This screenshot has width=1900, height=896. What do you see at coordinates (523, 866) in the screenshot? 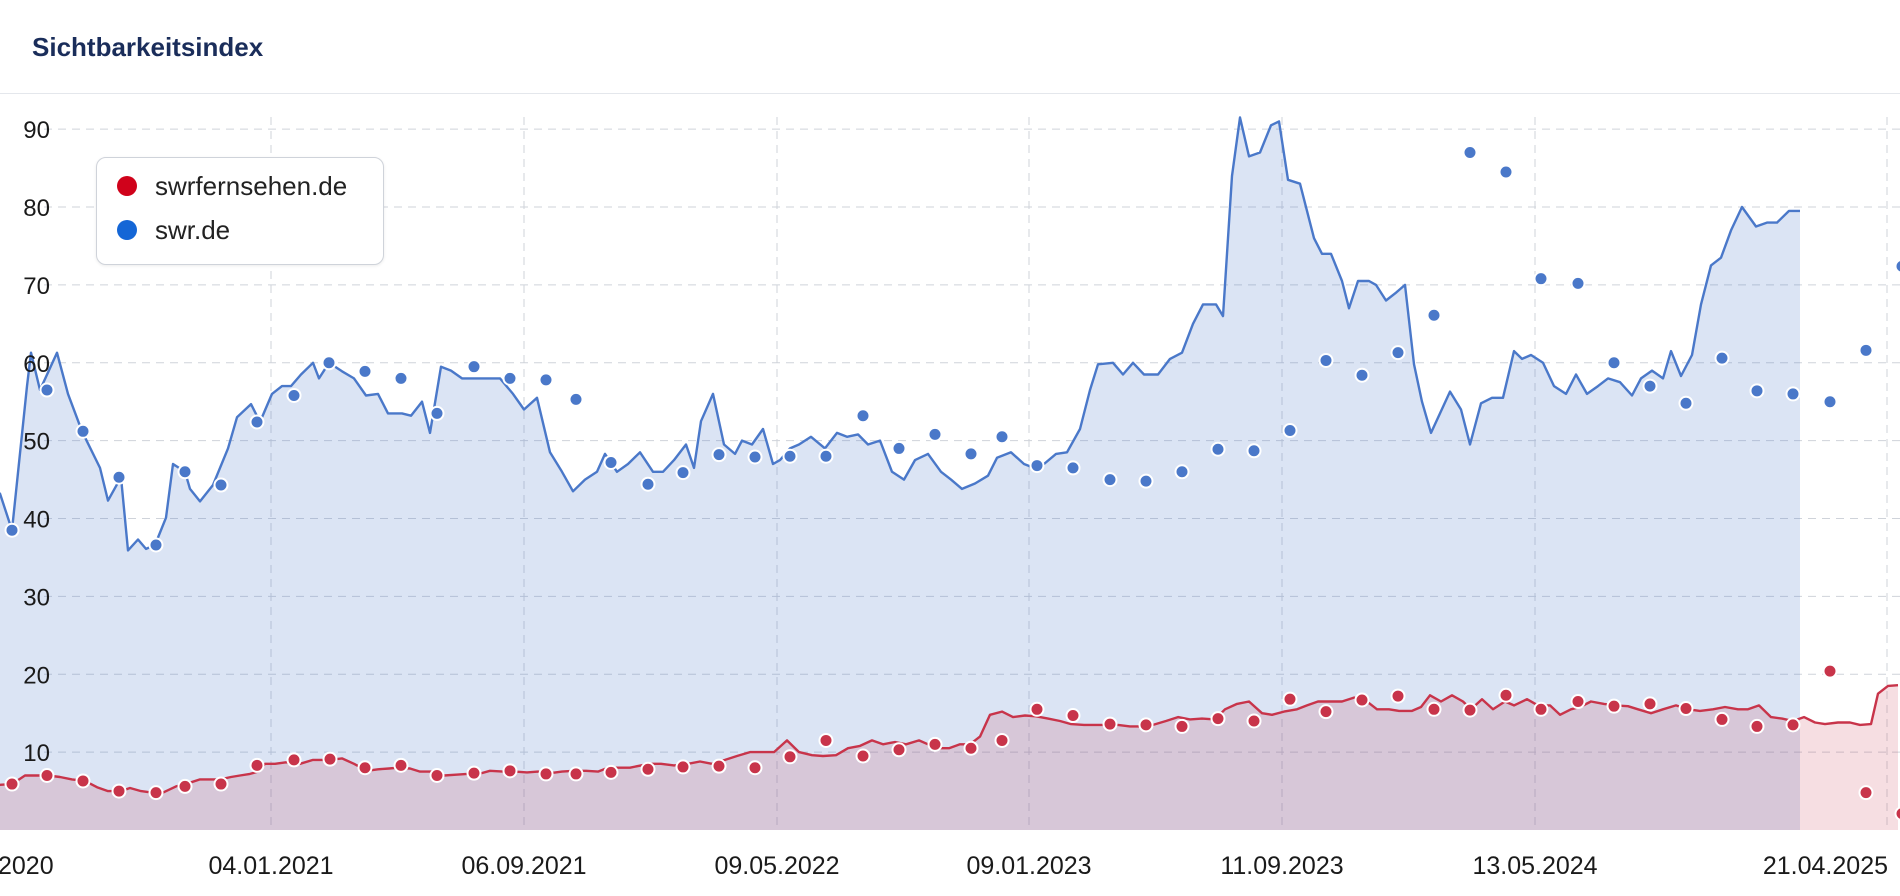
I see `x-tick-label: 06.09.2021` at bounding box center [523, 866].